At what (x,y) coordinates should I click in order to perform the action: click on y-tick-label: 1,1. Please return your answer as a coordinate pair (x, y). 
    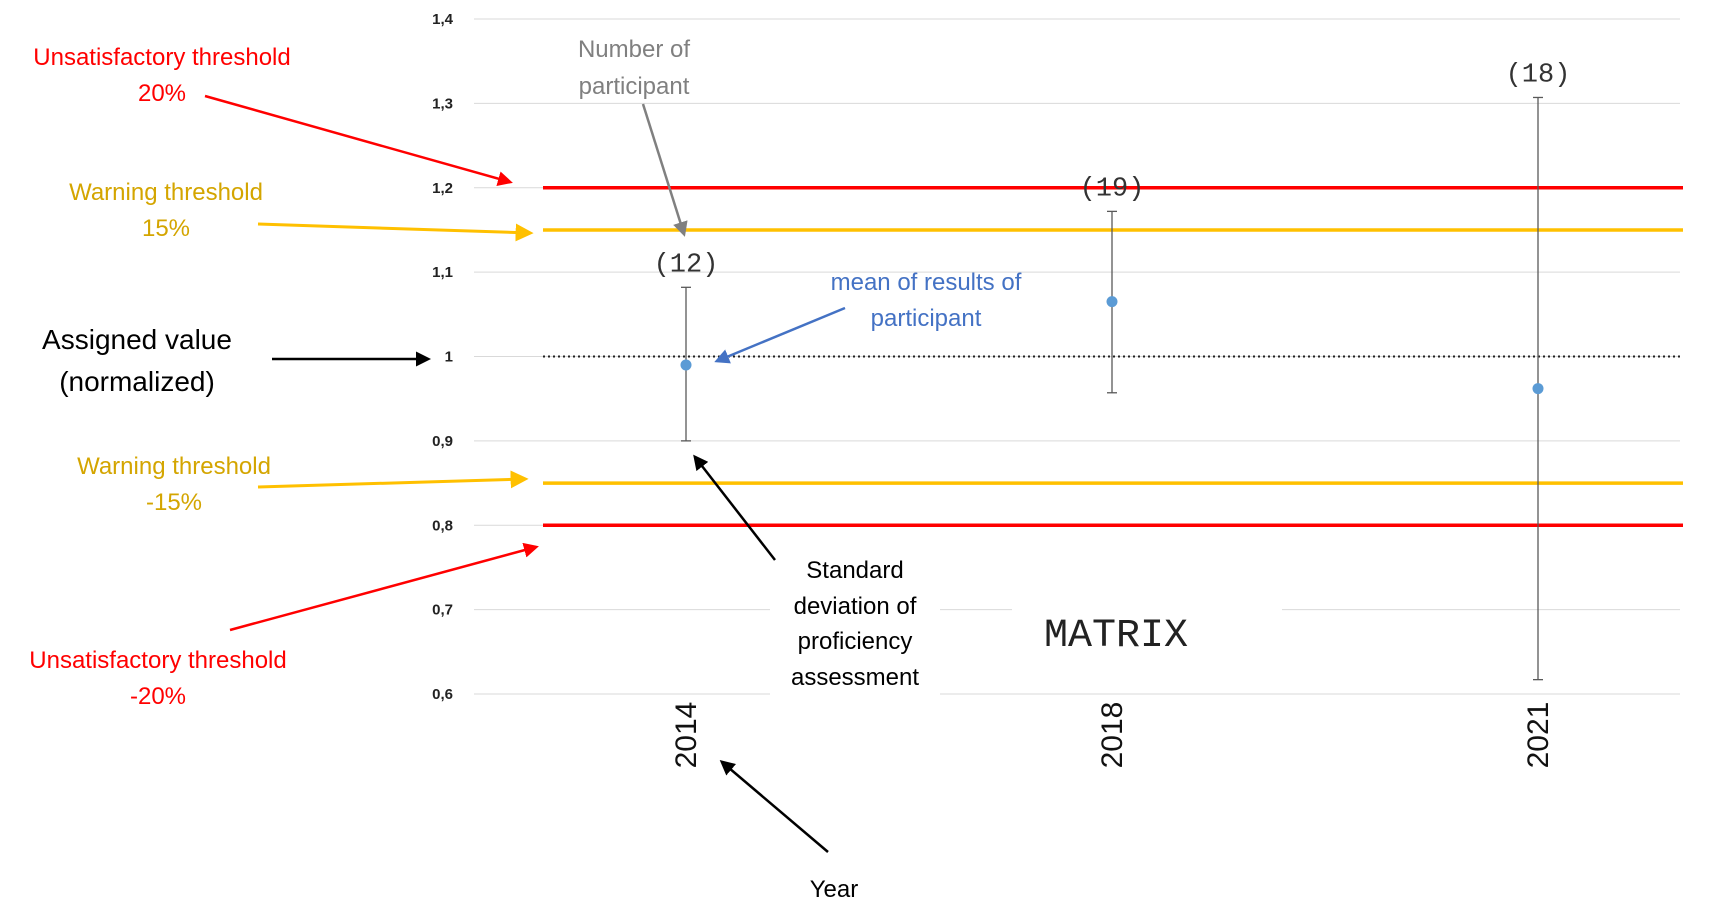
    Looking at the image, I should click on (442, 272).